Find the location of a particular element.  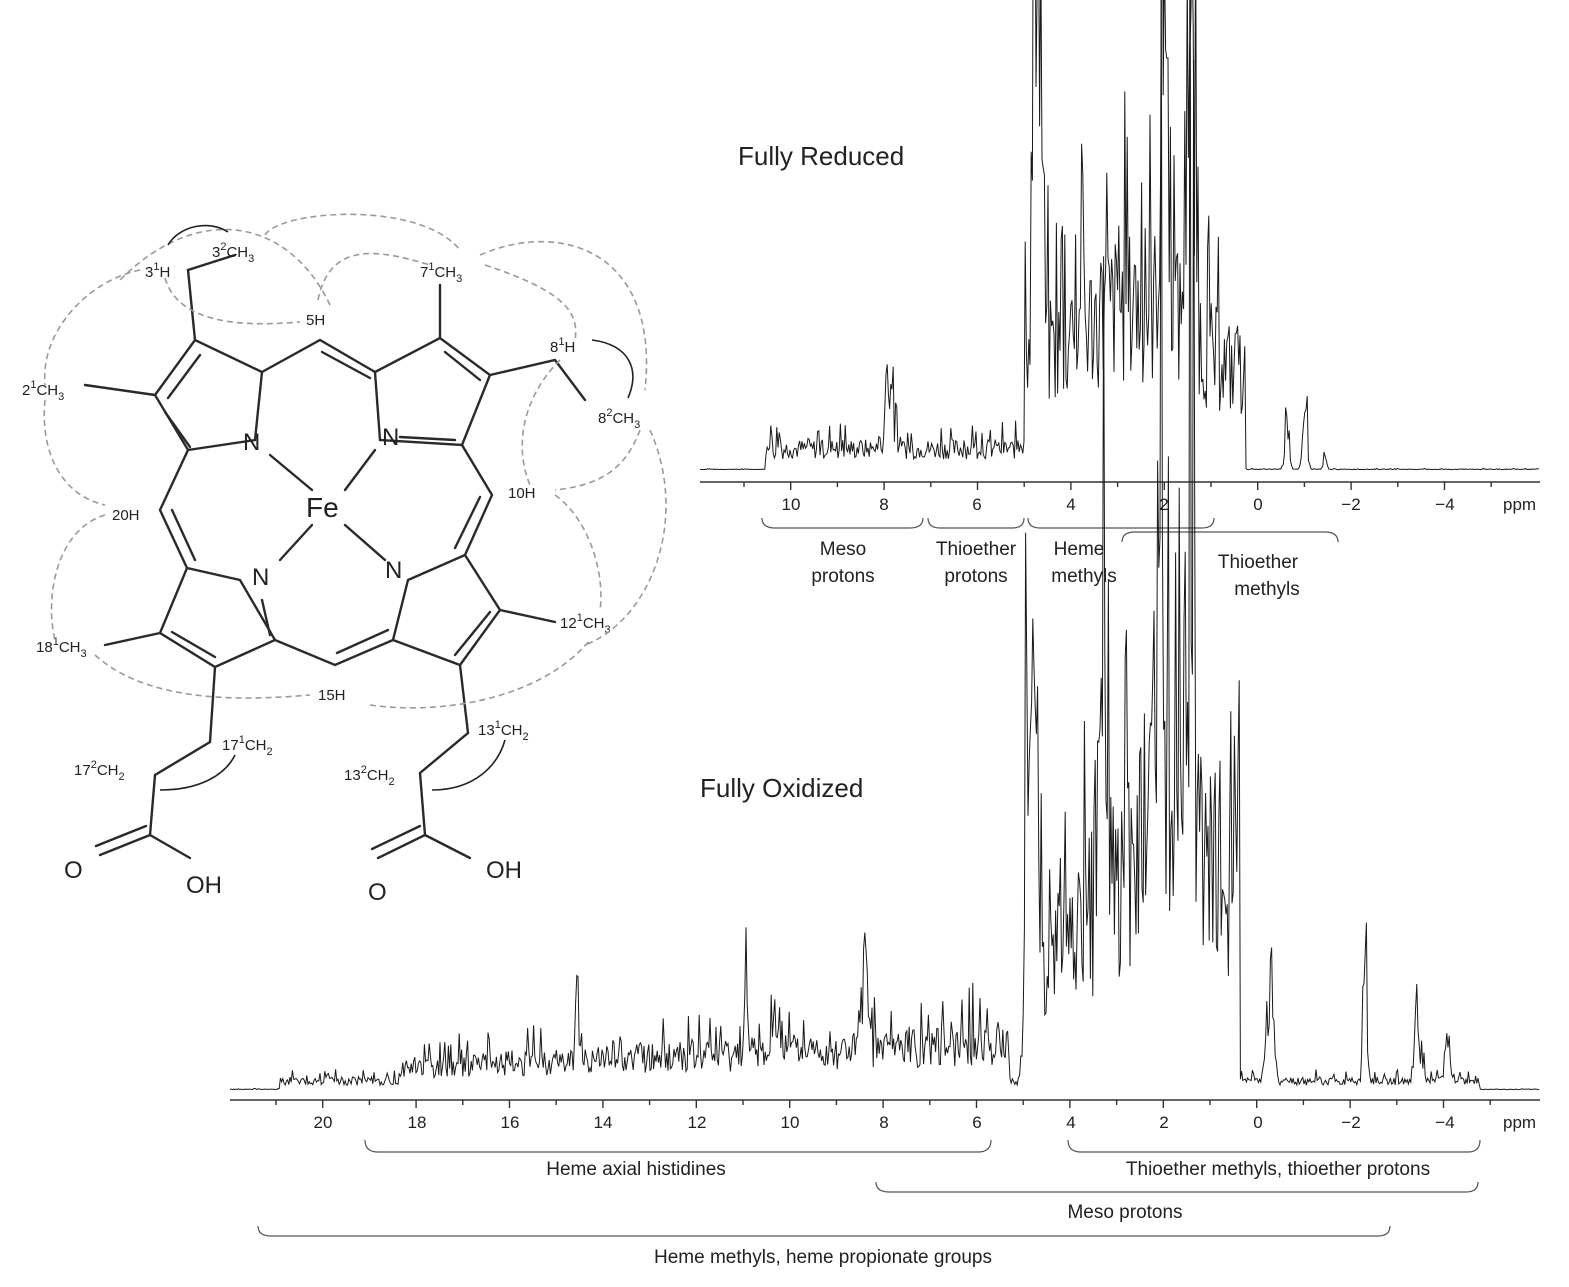

title-fully-oxidized: Fully Oxidized is located at coordinates (781, 788).